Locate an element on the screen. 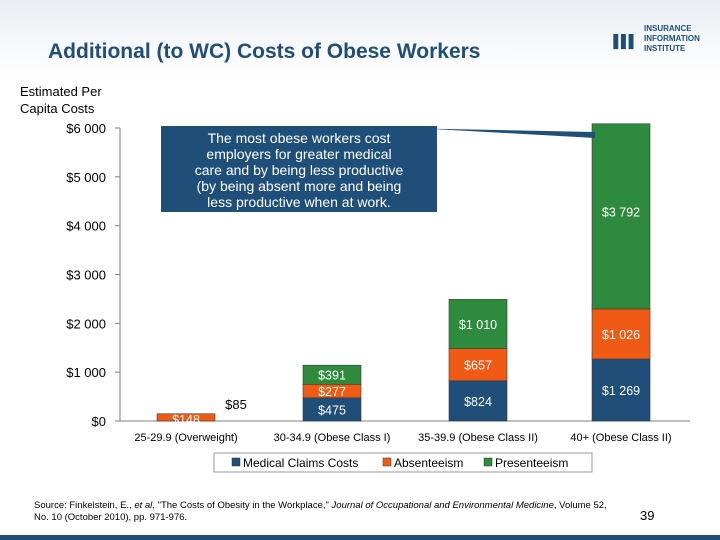 The width and height of the screenshot is (720, 540). y-tick-label: $0 is located at coordinates (99, 421).